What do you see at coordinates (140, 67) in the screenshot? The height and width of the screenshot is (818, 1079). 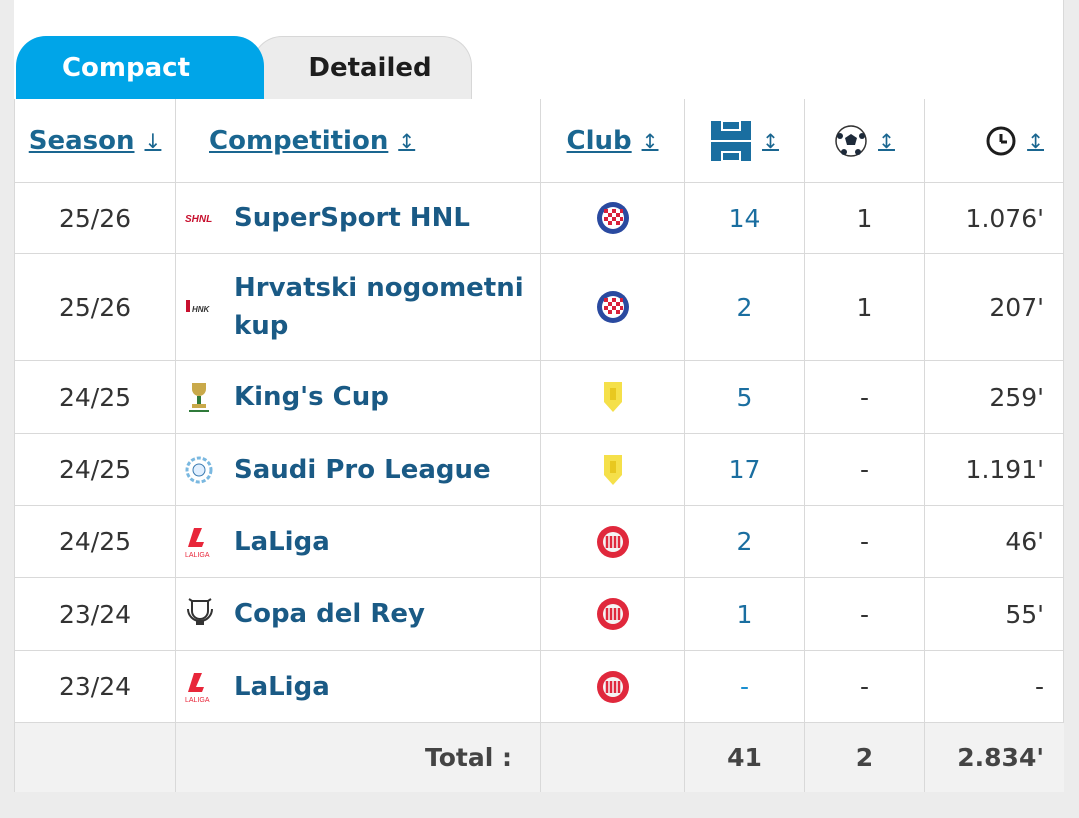 I see `tab-compact: Compact` at bounding box center [140, 67].